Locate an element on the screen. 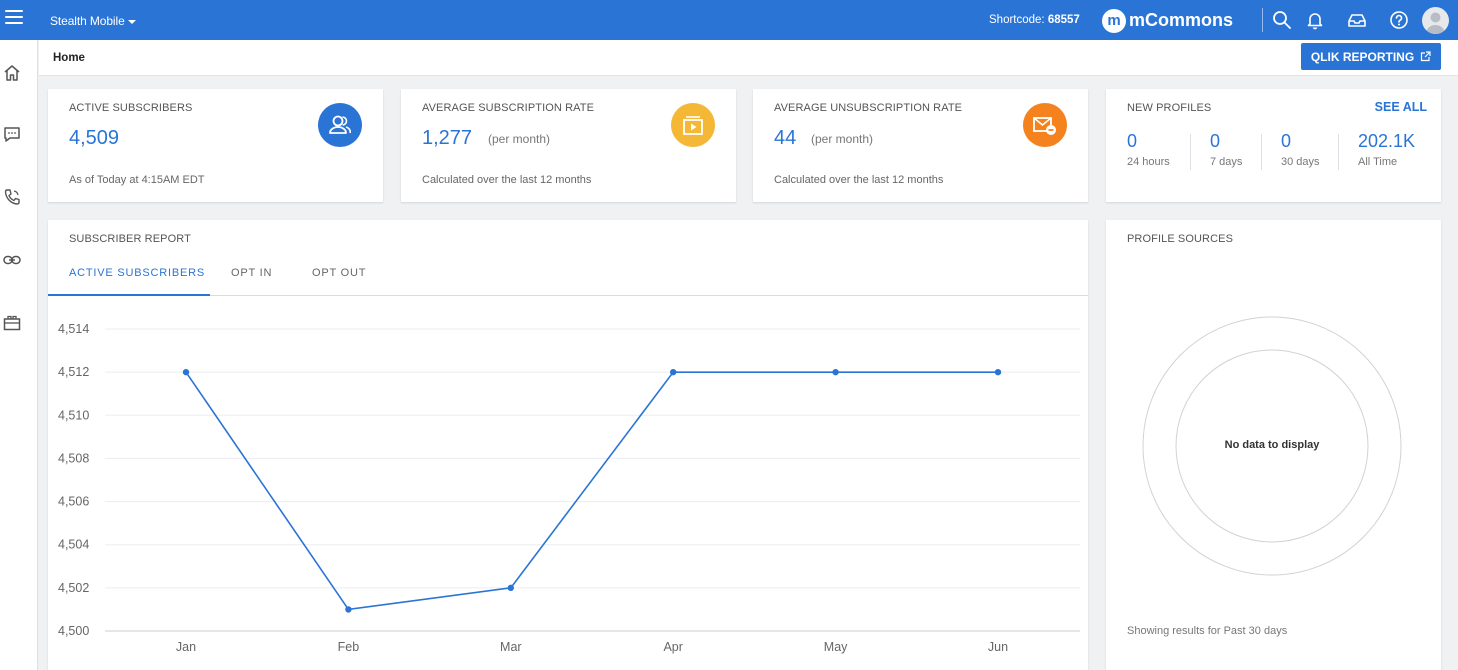 This screenshot has width=1458, height=670. shortcode: Shortcode: 68557 is located at coordinates (1034, 20).